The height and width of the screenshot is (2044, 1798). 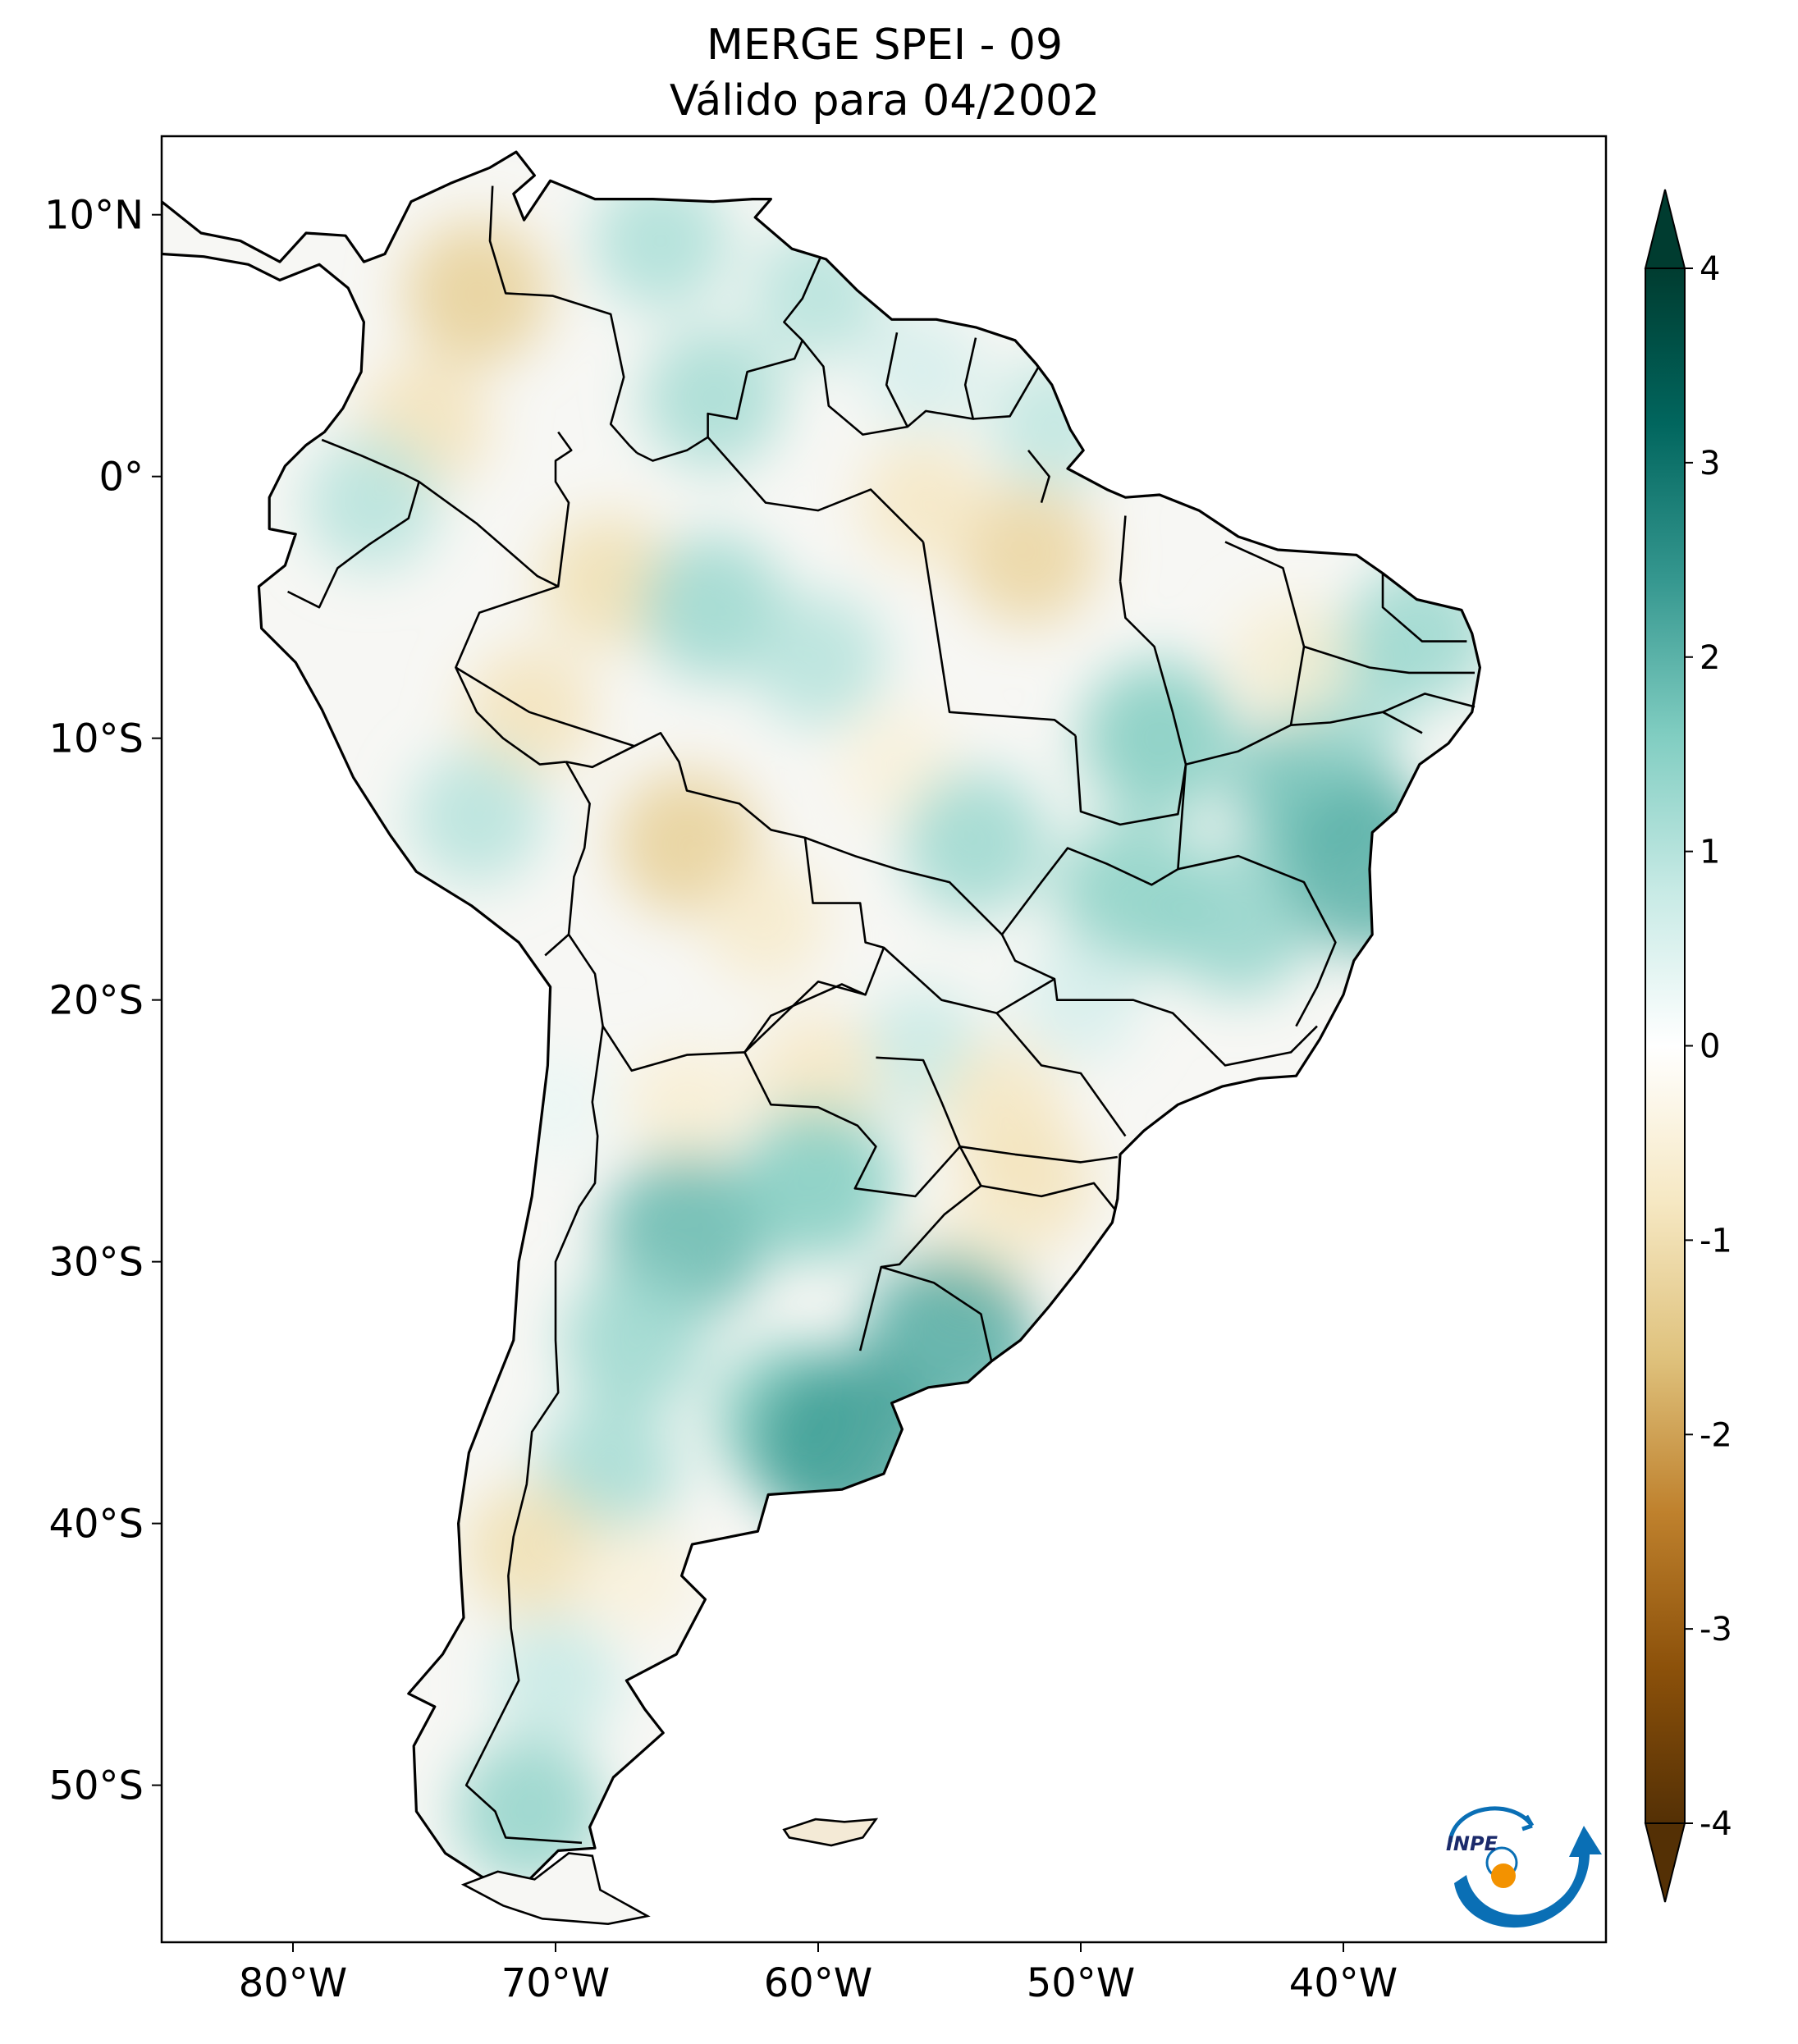 I want to click on y-tick-label: 40°S, so click(x=96, y=1525).